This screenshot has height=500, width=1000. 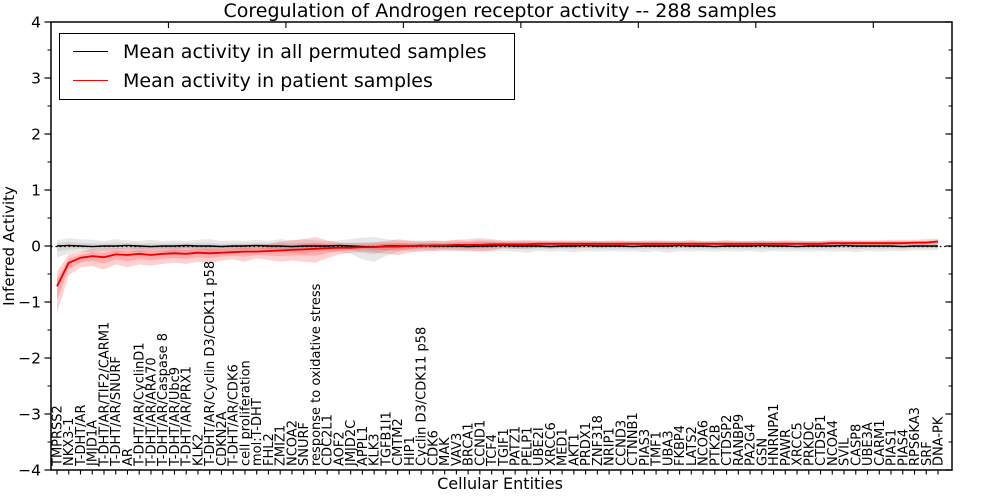 What do you see at coordinates (939, 441) in the screenshot?
I see `entity-tick-label: DNA-PK` at bounding box center [939, 441].